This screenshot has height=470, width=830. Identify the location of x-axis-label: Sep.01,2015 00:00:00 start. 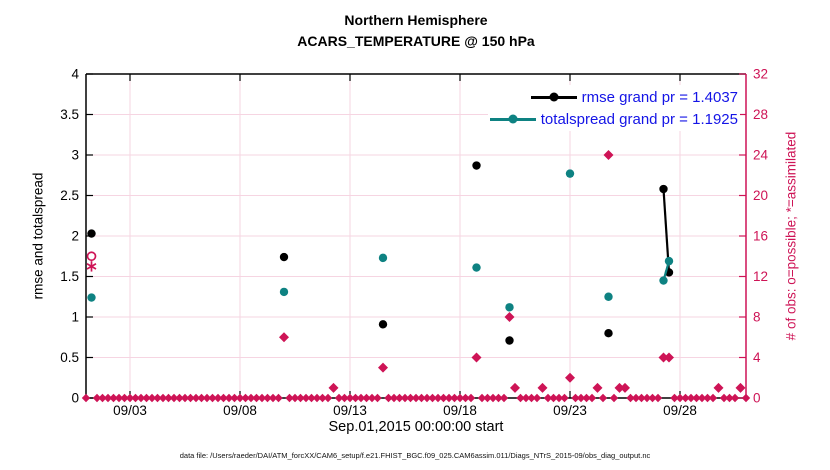
(416, 427).